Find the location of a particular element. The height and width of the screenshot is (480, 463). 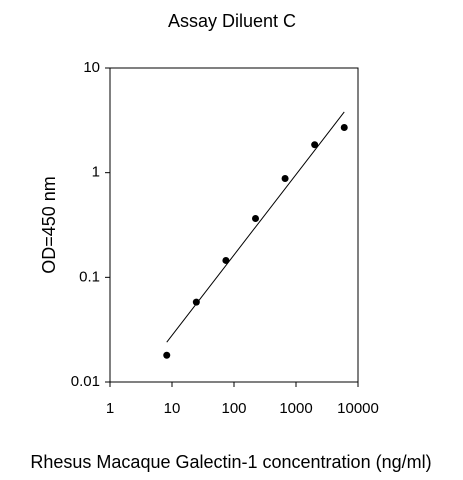

y-axis-label: OD=450 nm is located at coordinates (49, 225).